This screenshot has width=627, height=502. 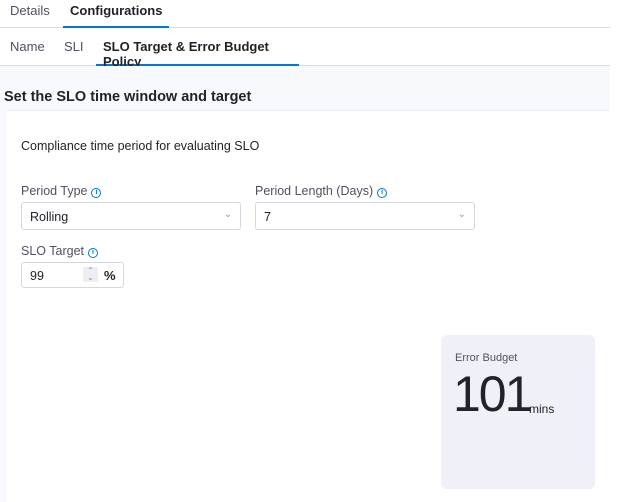 What do you see at coordinates (53, 251) in the screenshot?
I see `slo-target-label-text: SLO Target` at bounding box center [53, 251].